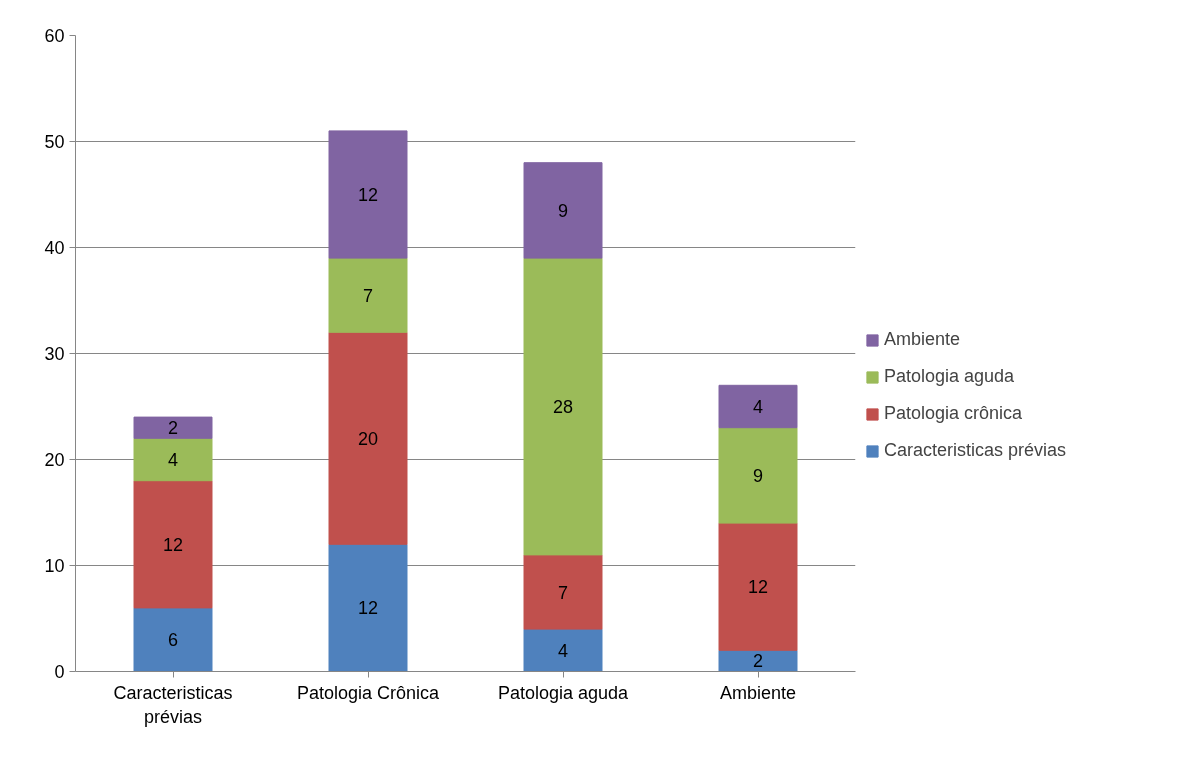 This screenshot has height=767, width=1184. I want to click on y-tick-label: 30, so click(54, 354).